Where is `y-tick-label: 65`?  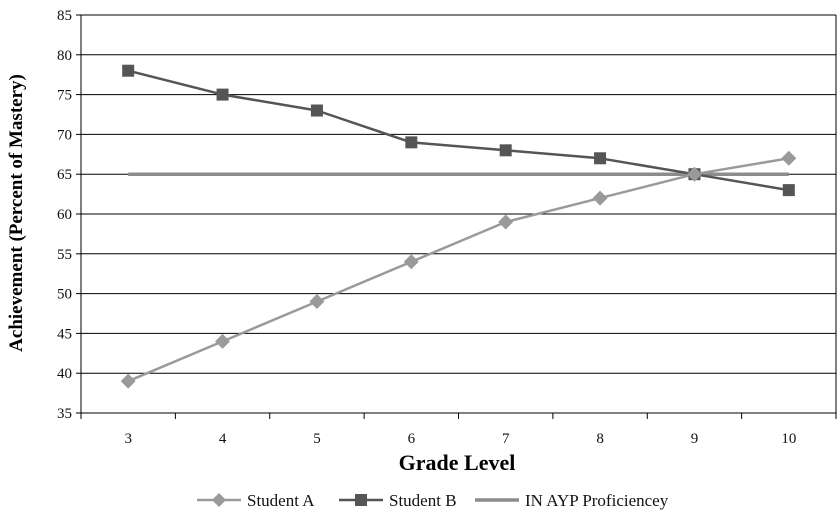 y-tick-label: 65 is located at coordinates (64, 175).